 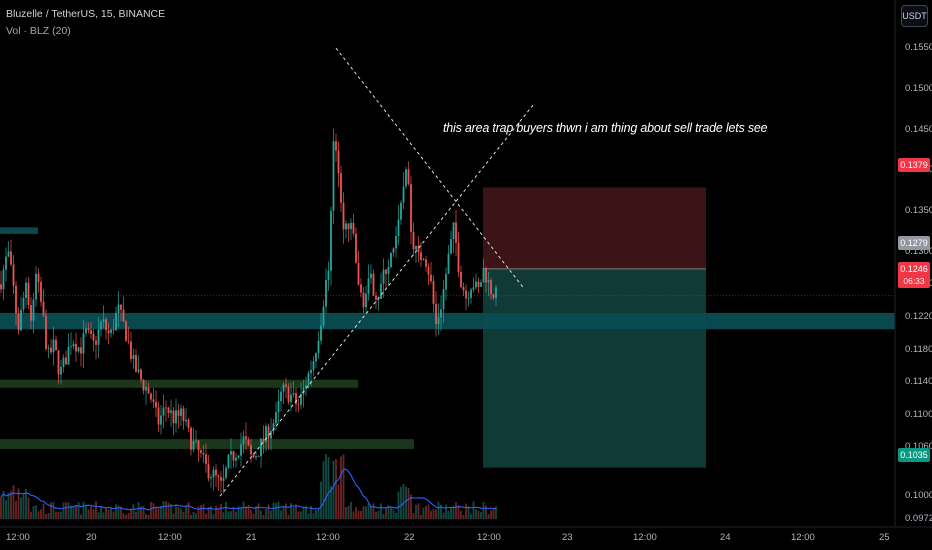 What do you see at coordinates (86, 14) in the screenshot?
I see `symbol-title: Bluzelle / TetherUS, 15, BINANCE` at bounding box center [86, 14].